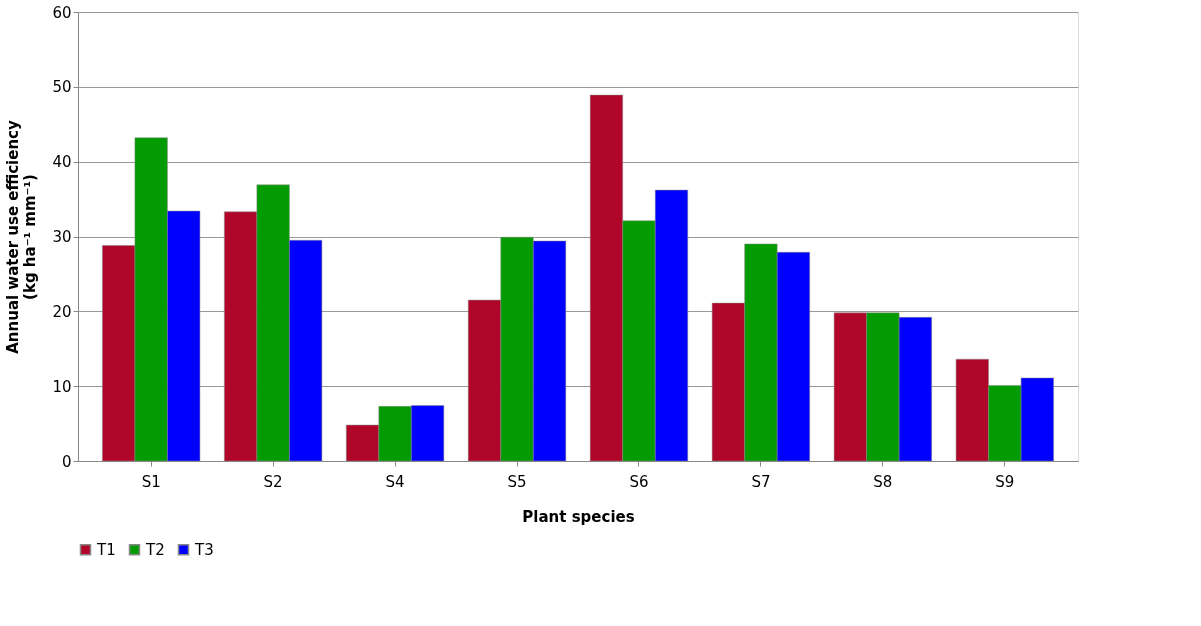  I want to click on x-tick-label: S2, so click(273, 481).